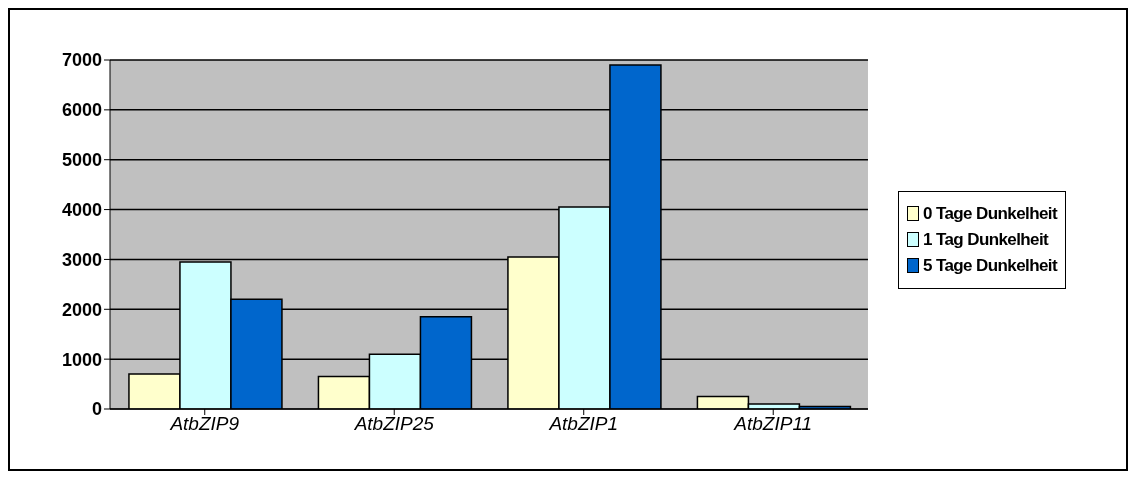 The width and height of the screenshot is (1136, 479). What do you see at coordinates (81, 259) in the screenshot?
I see `y-tick-label: 3000` at bounding box center [81, 259].